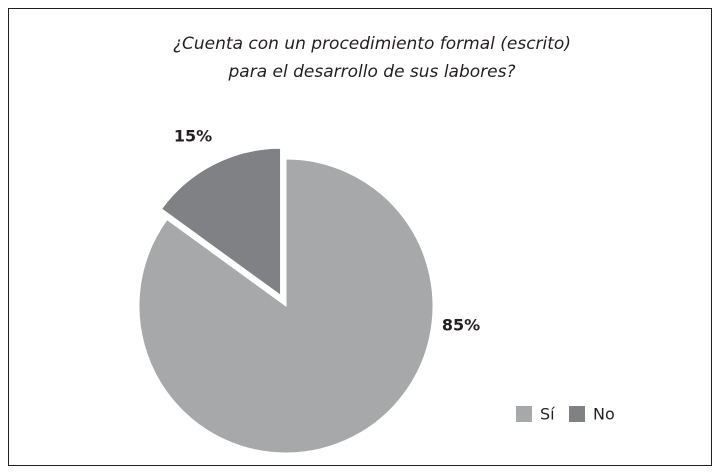 Image resolution: width=720 pixels, height=475 pixels. Describe the element at coordinates (604, 414) in the screenshot. I see `legend-label: No` at that location.